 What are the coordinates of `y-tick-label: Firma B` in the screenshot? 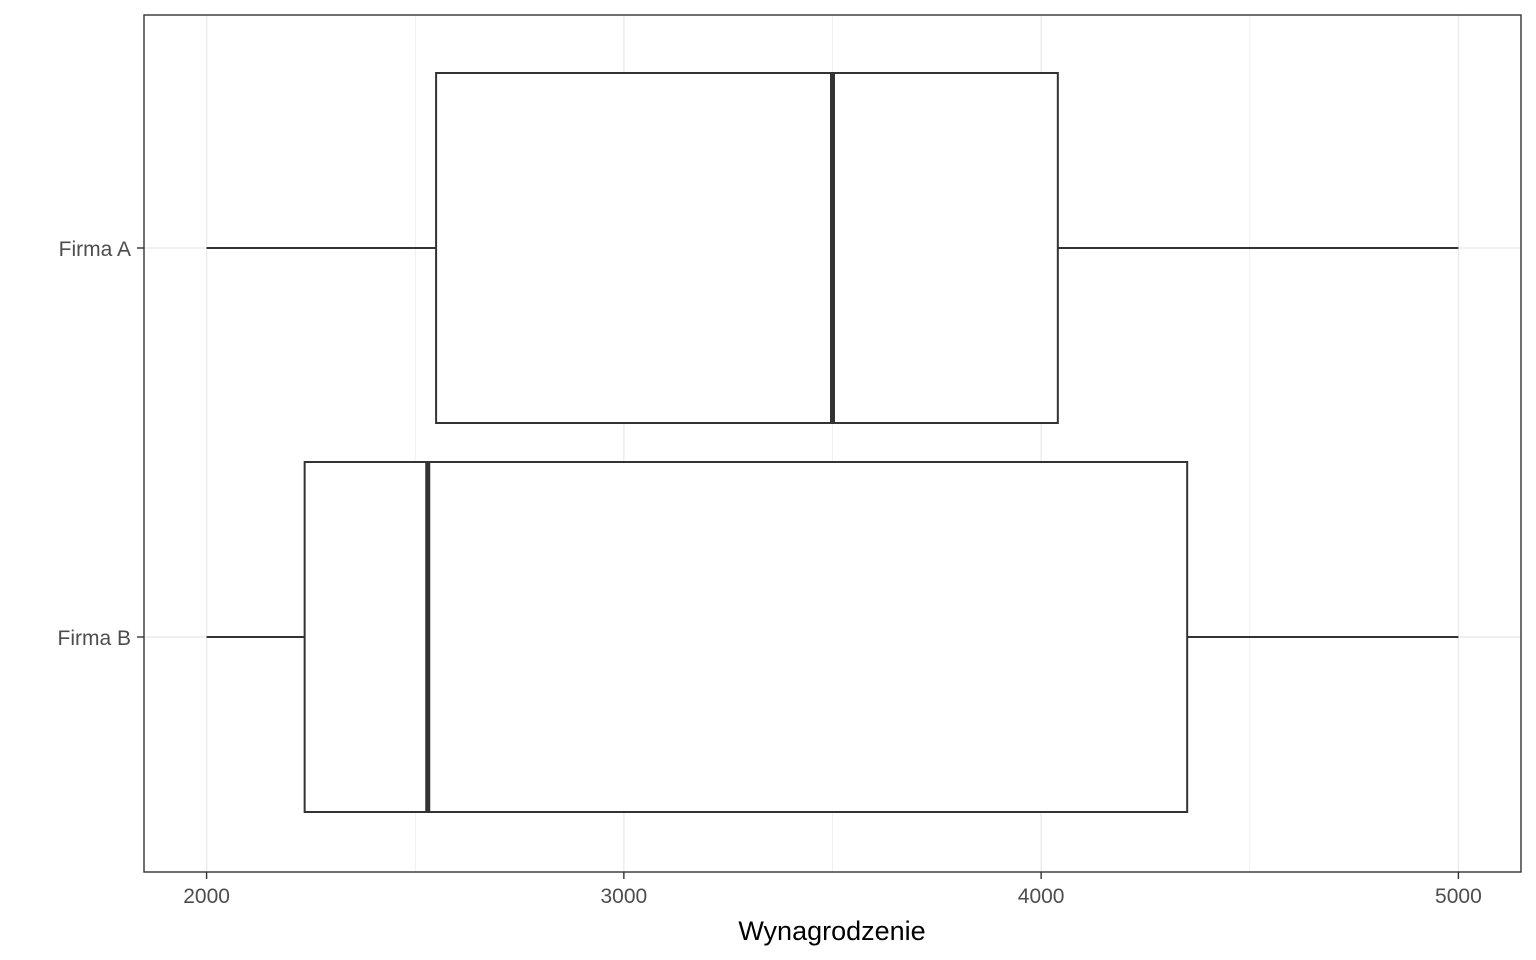 It's located at (95, 638).